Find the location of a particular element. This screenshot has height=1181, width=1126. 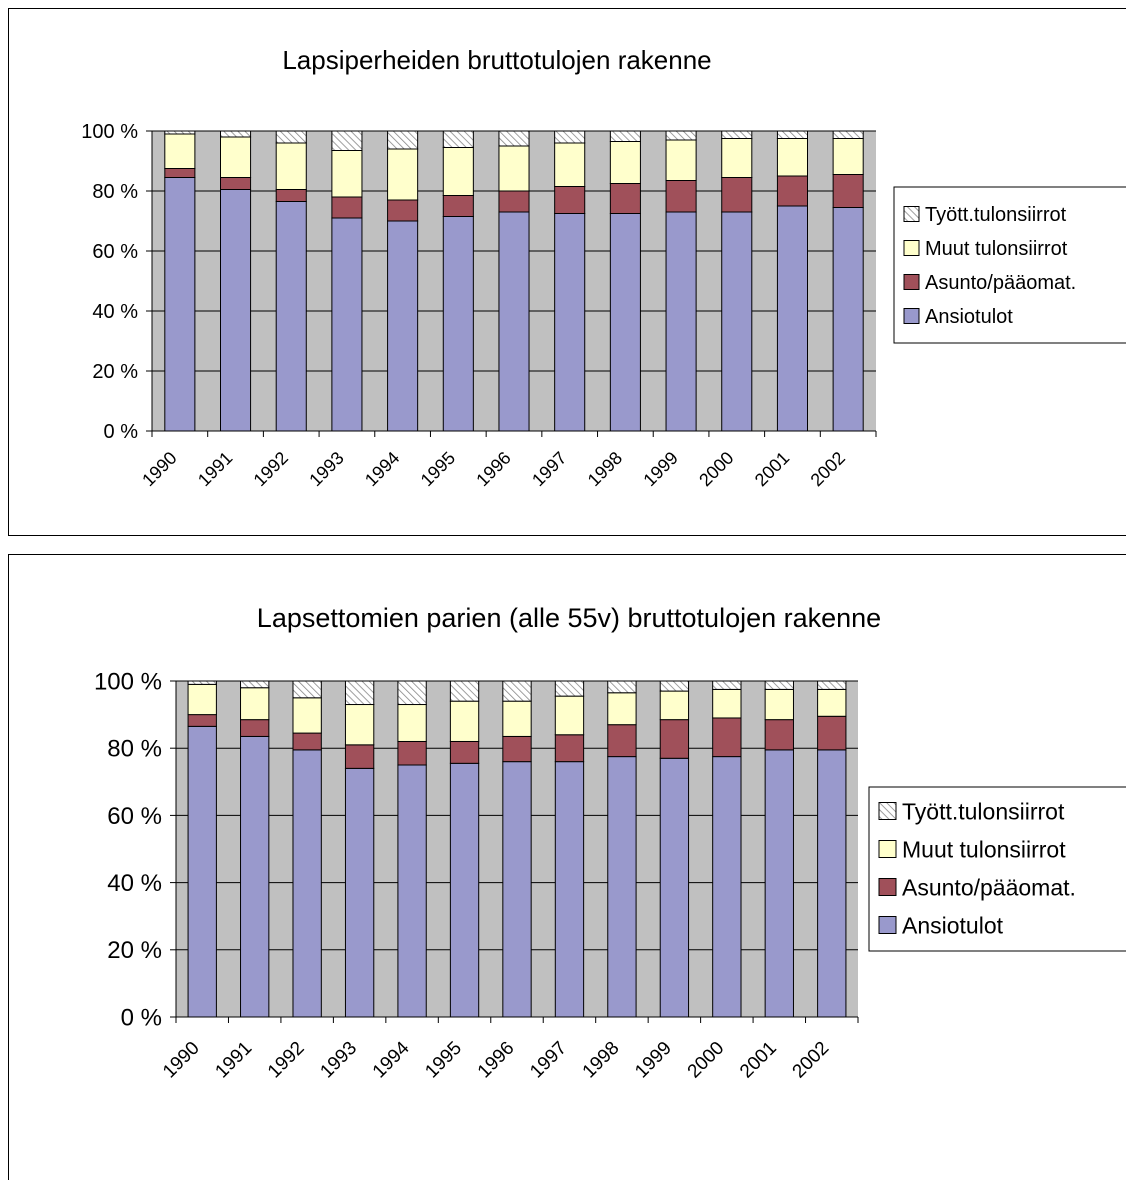

x-tick-label: 1990 is located at coordinates (181, 1060).